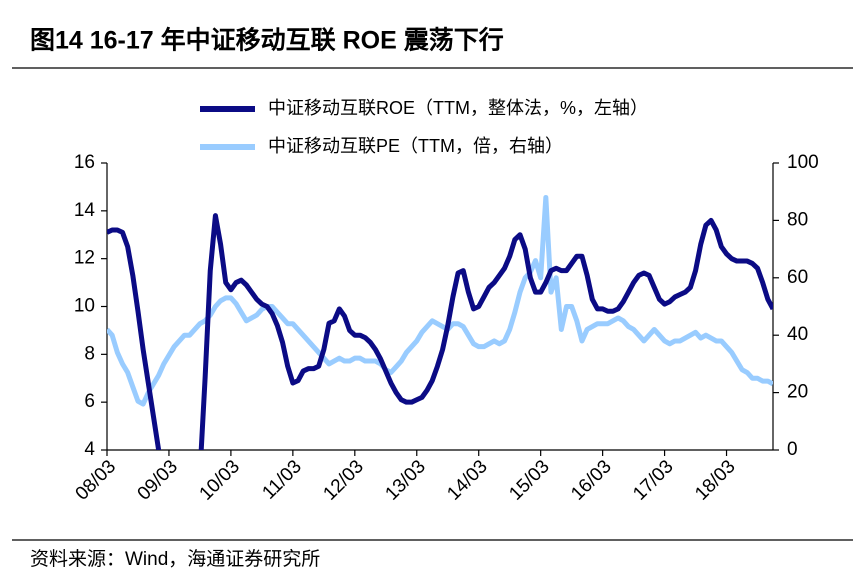 This screenshot has height=581, width=865. I want to click on y2-tick-label: 100, so click(803, 162).